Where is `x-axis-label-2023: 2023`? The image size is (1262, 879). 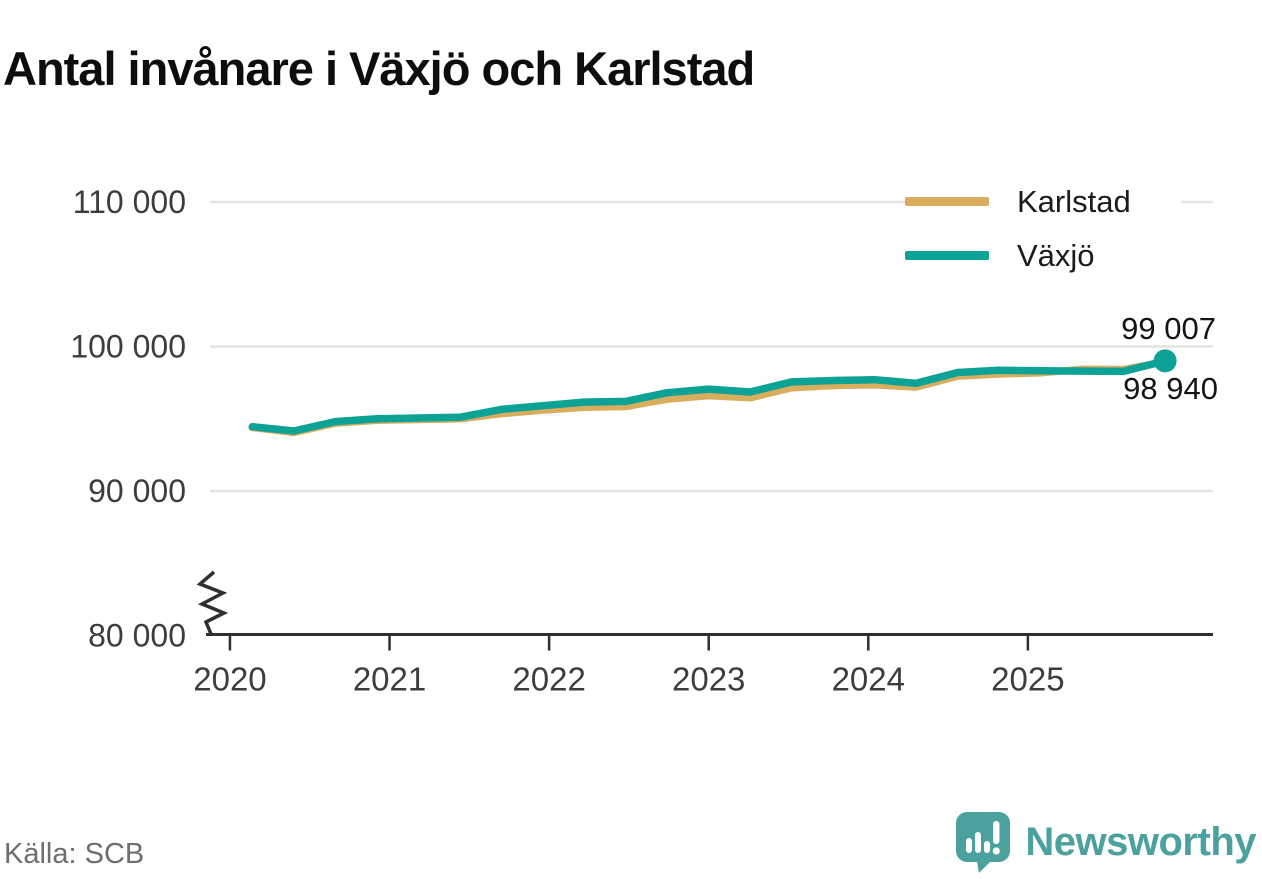 x-axis-label-2023: 2023 is located at coordinates (708, 679).